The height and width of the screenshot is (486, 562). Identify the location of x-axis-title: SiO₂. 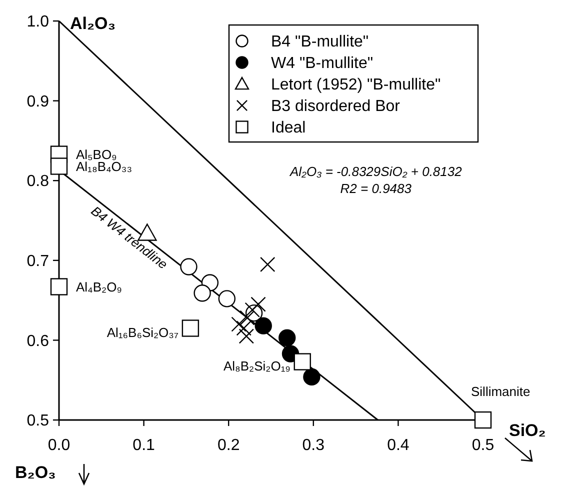
(527, 430).